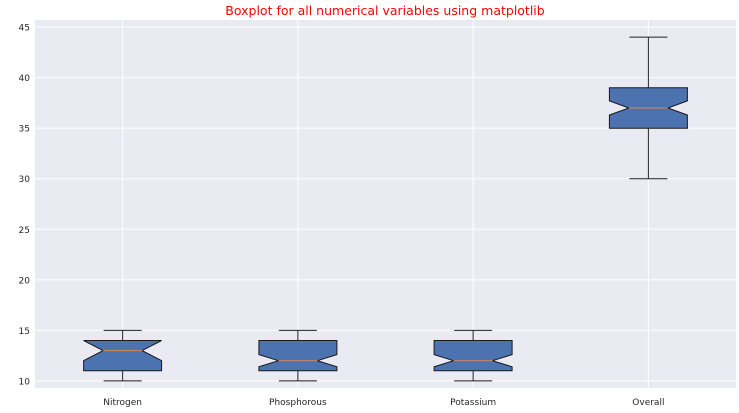 The image size is (739, 413). What do you see at coordinates (122, 403) in the screenshot?
I see `x-tick-label: Nitrogen` at bounding box center [122, 403].